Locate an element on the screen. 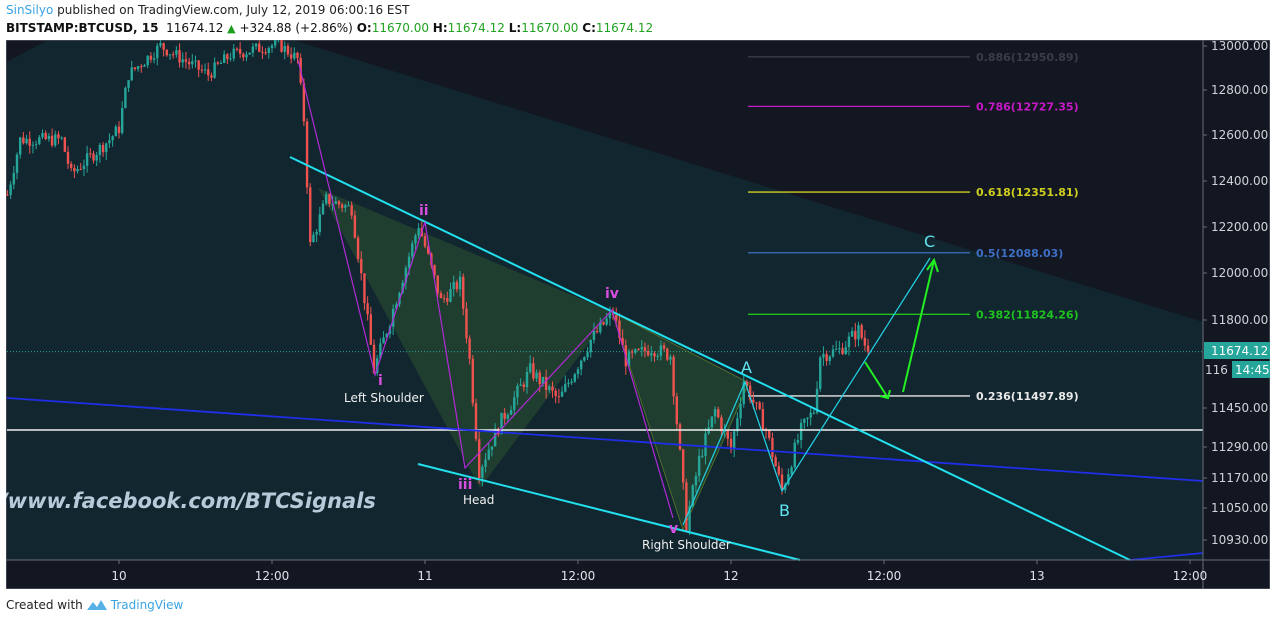 The image size is (1276, 624). wave-label-ii: ii is located at coordinates (424, 211).